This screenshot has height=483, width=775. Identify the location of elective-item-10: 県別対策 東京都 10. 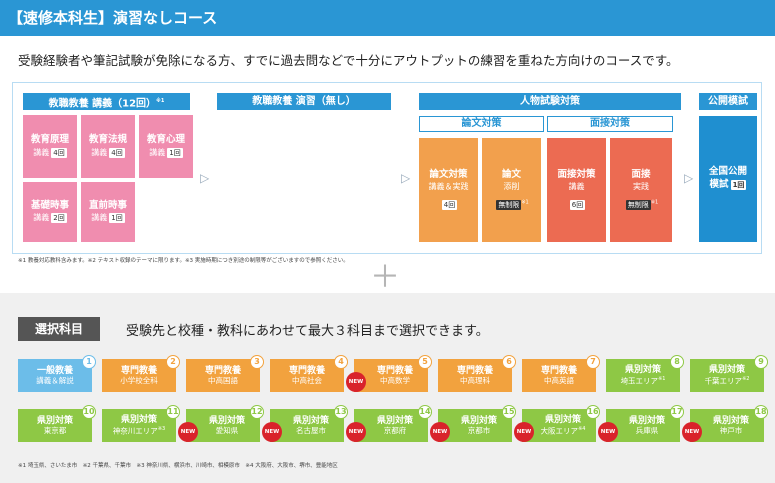
(57, 423).